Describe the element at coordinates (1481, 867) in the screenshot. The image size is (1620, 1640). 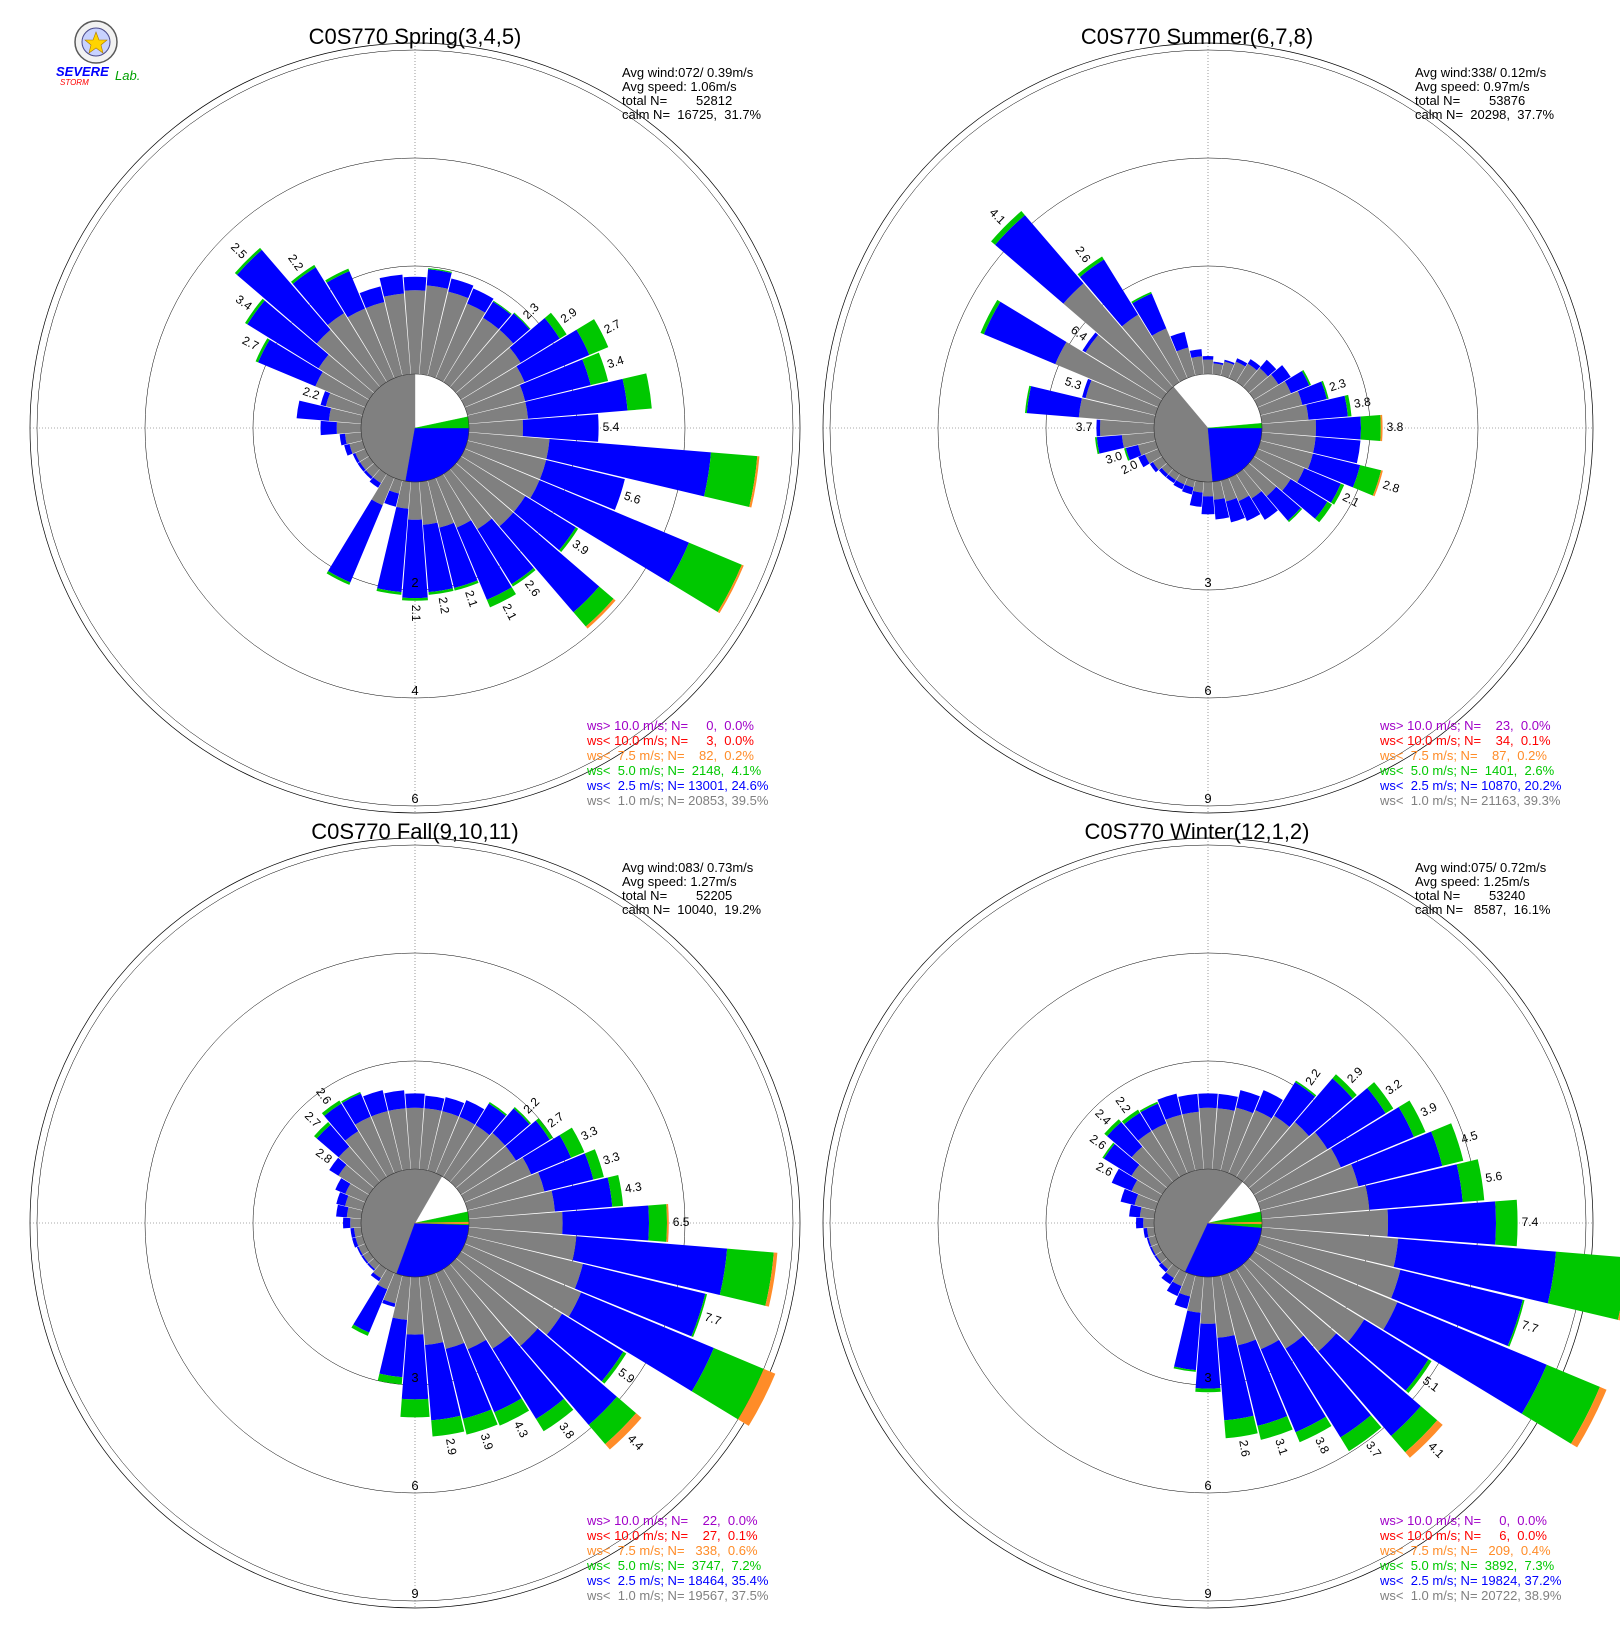
I see `stats-line: Avg wind:075/ 0.72m/s` at that location.